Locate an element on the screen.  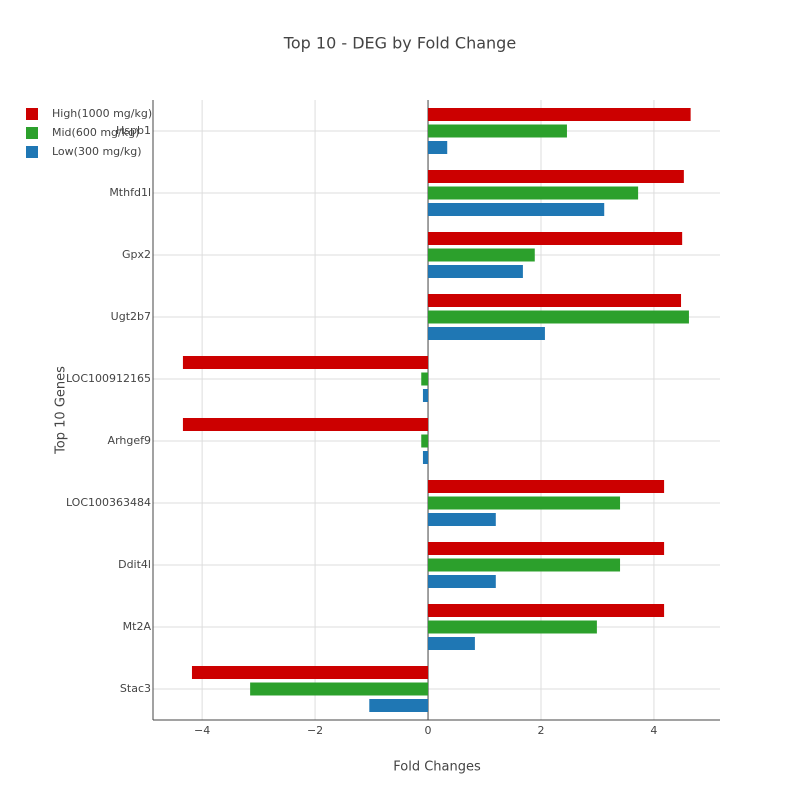
x-axis-title: Fold Changes is located at coordinates (437, 767).